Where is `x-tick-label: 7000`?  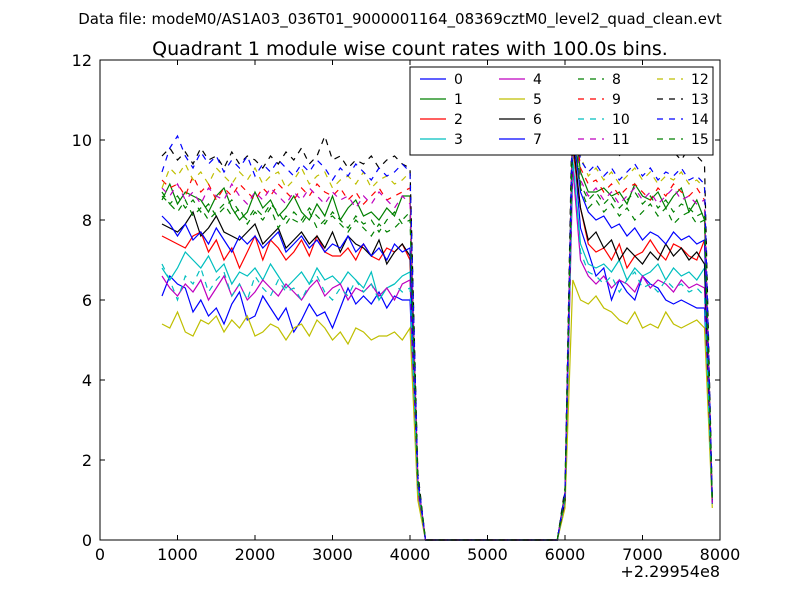 x-tick-label: 7000 is located at coordinates (642, 554).